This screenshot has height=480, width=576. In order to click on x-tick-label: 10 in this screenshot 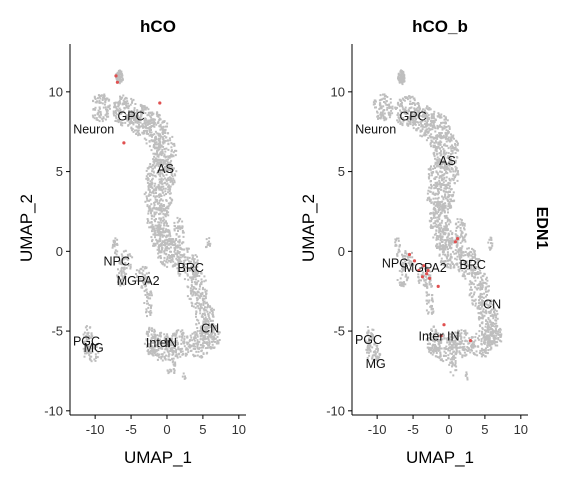, I will do `click(239, 429)`.